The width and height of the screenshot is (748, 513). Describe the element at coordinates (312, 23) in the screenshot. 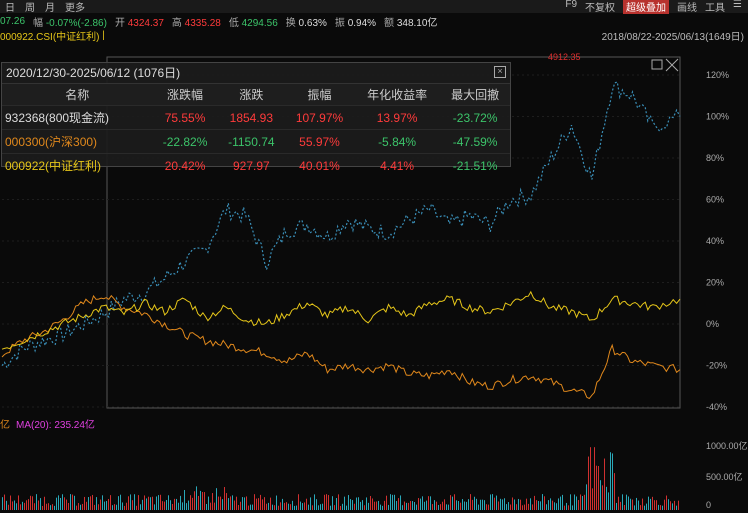

I see `turnover-value: 0.63%` at that location.